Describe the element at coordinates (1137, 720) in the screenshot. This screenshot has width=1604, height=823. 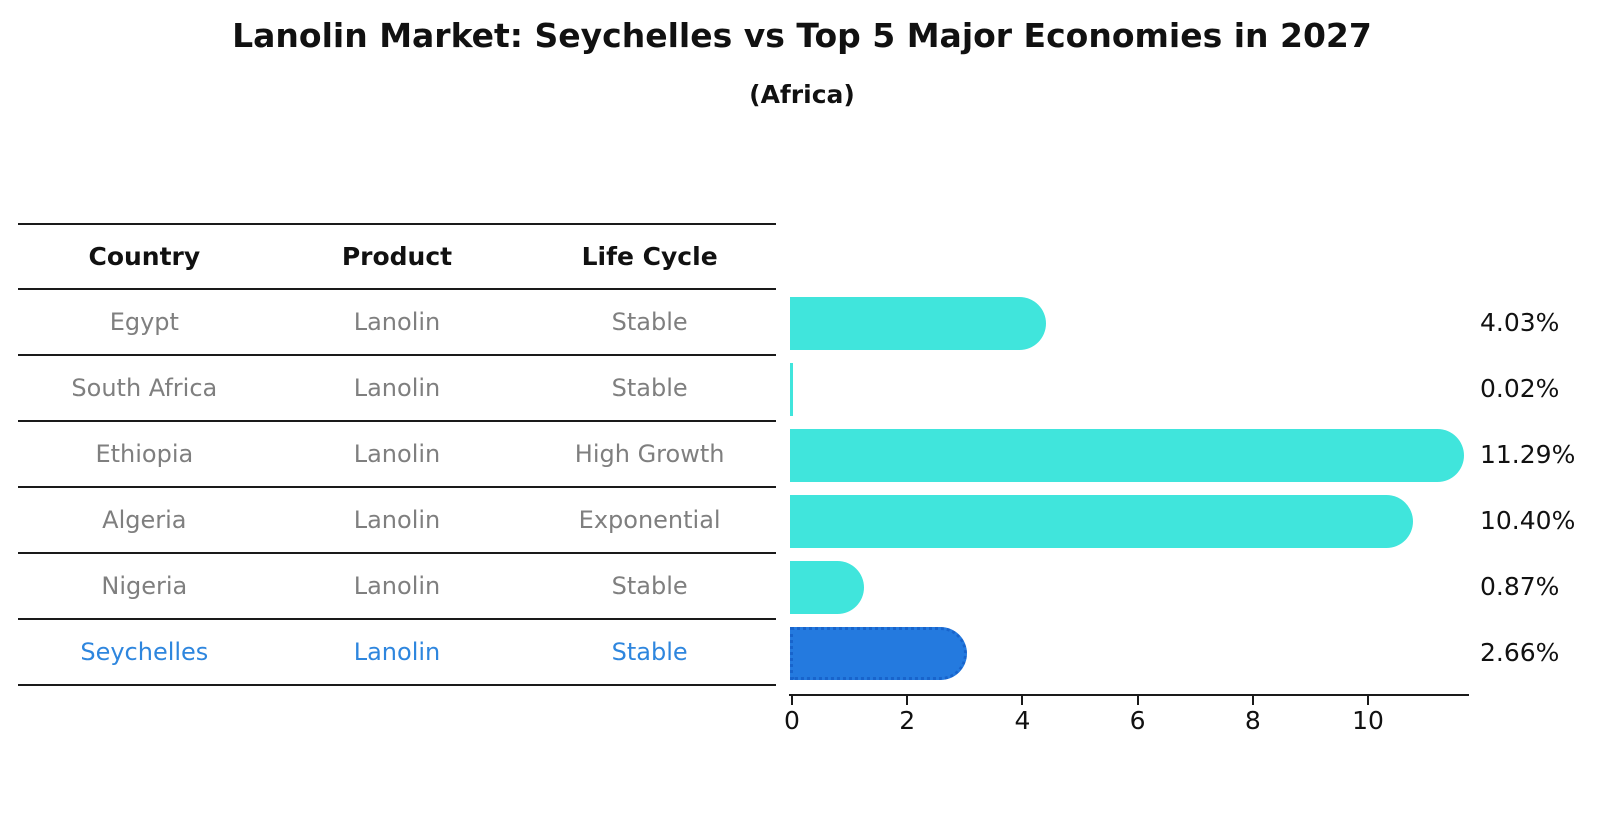
I see `x-axis-tick-label: 6` at that location.